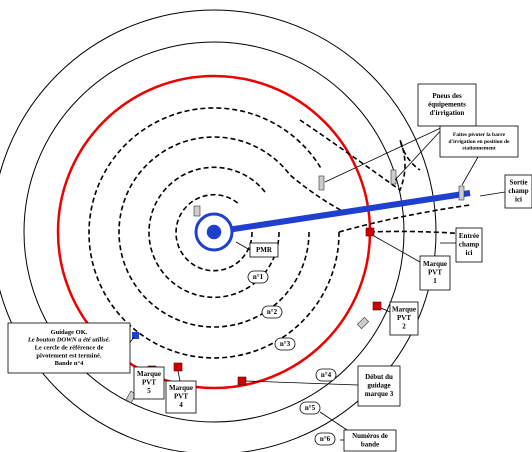 This screenshot has height=452, width=532. What do you see at coordinates (379, 377) in the screenshot?
I see `callout-text: Début du` at bounding box center [379, 377].